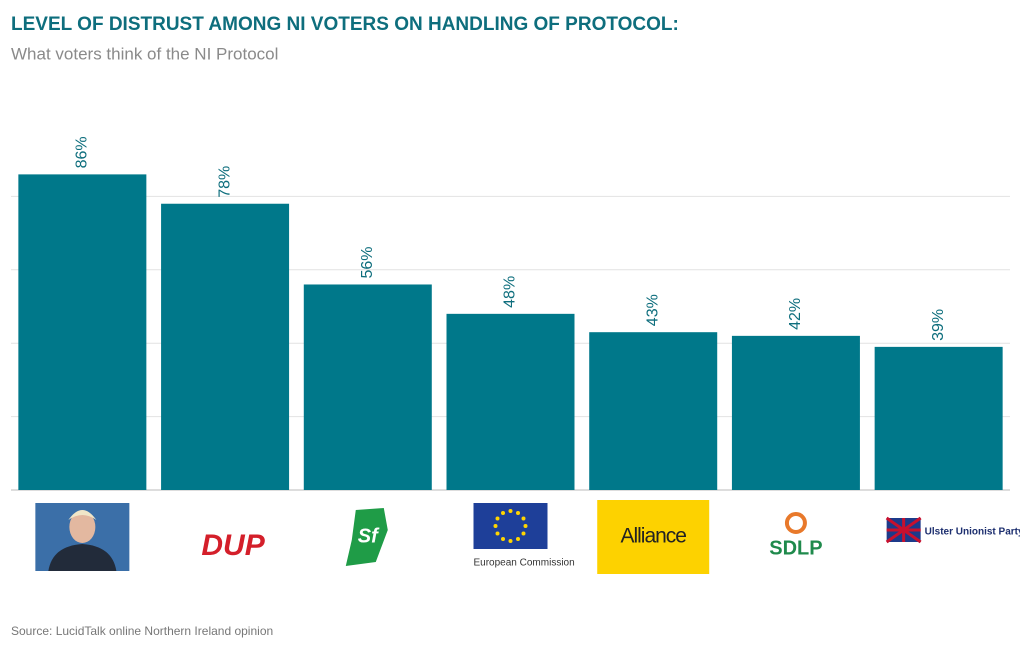 Image resolution: width=1020 pixels, height=650 pixels. I want to click on value-label: 43%, so click(652, 310).